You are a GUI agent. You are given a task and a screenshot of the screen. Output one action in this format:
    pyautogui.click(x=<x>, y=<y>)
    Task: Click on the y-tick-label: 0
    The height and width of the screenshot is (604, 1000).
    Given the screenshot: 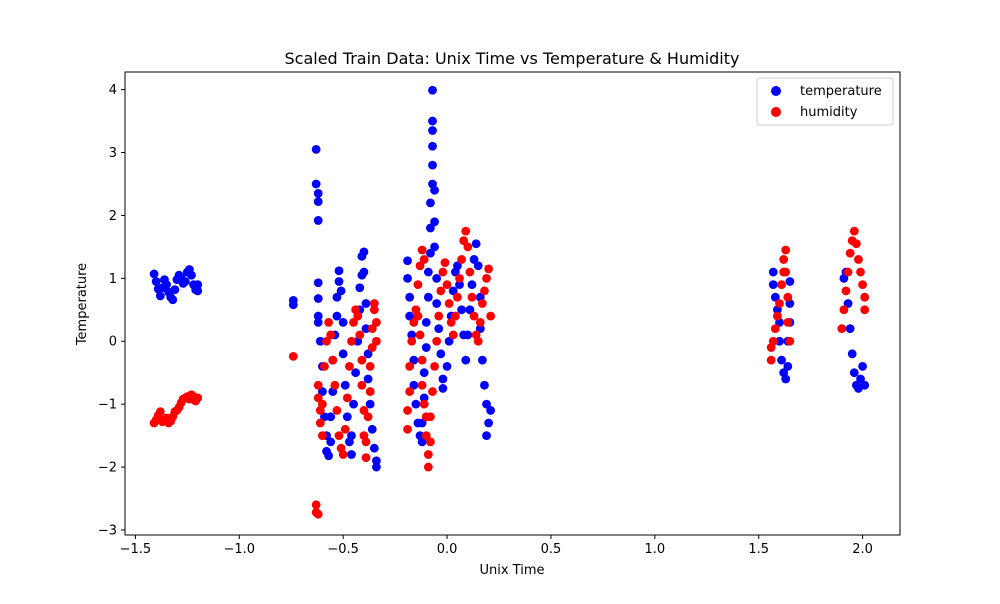 What is the action you would take?
    pyautogui.click(x=113, y=342)
    